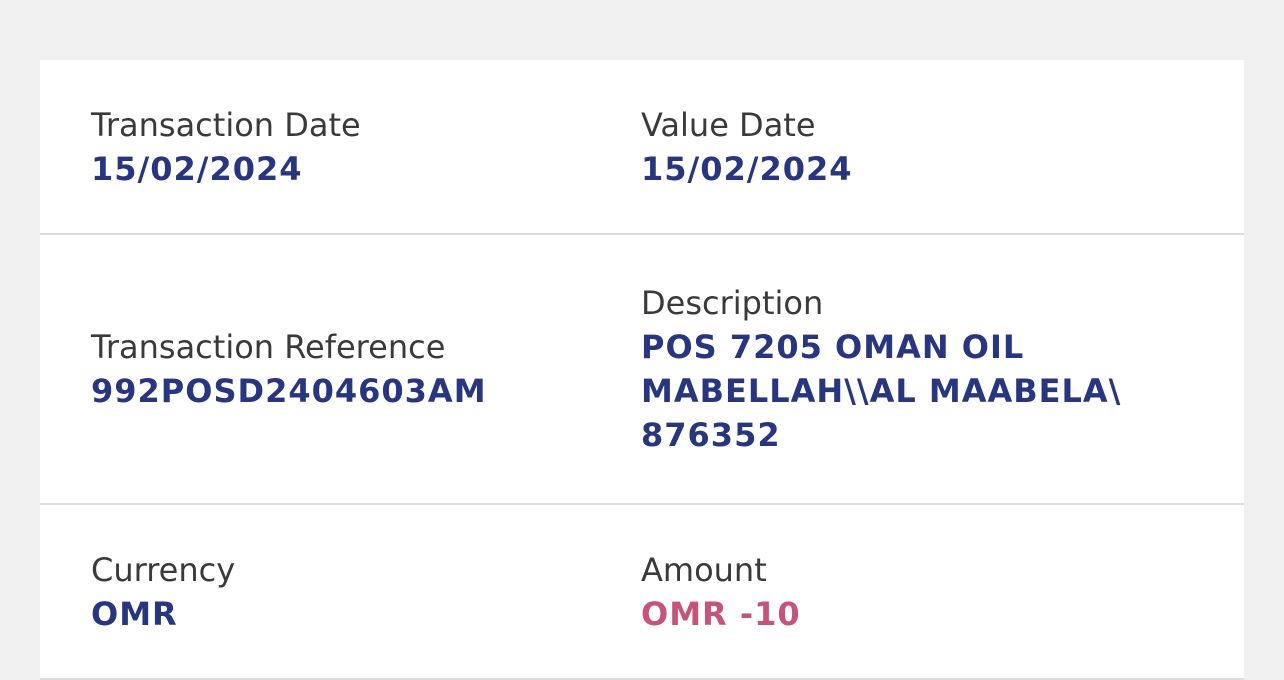  What do you see at coordinates (226, 124) in the screenshot?
I see `field-label: Transaction Date` at bounding box center [226, 124].